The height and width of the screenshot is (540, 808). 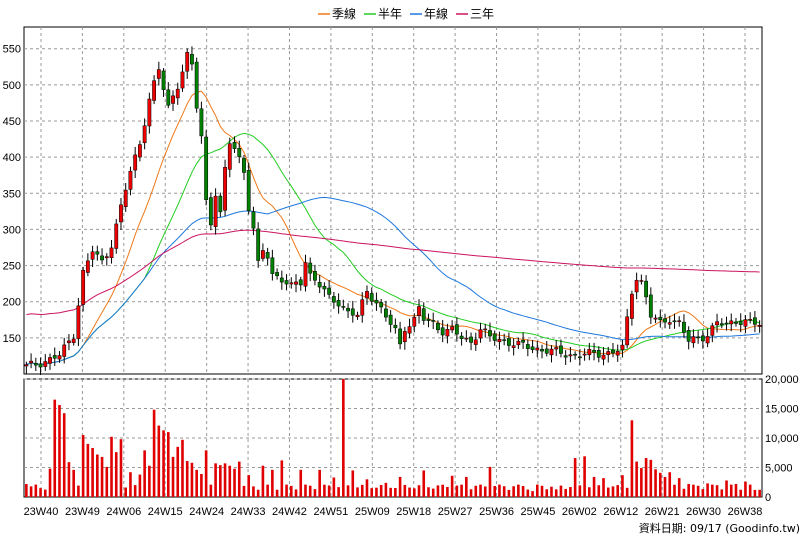 What do you see at coordinates (12, 86) in the screenshot?
I see `price-tick-label: 500` at bounding box center [12, 86].